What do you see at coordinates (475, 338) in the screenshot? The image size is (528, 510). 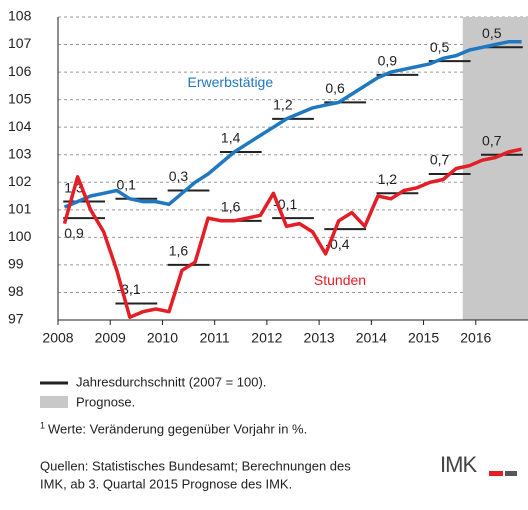 I see `x-tick-label: 2016` at bounding box center [475, 338].